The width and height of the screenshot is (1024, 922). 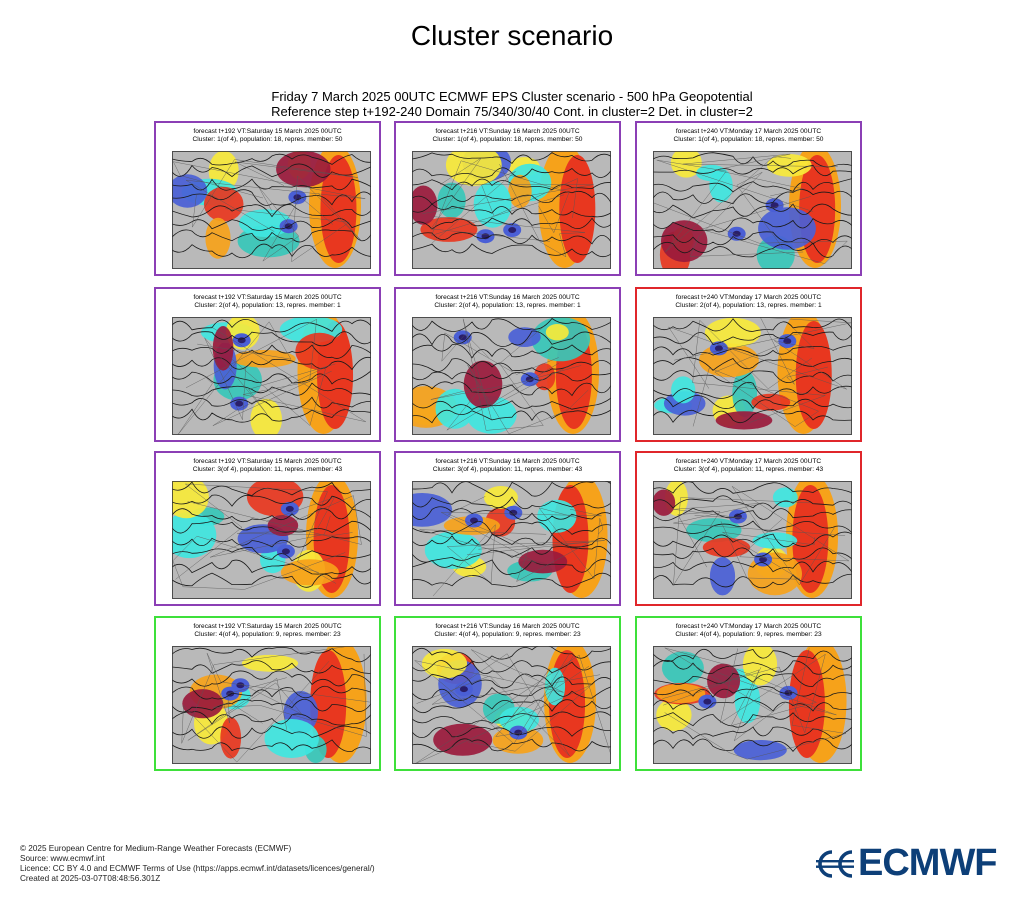 I want to click on footer-source: Source: www.ecmwf.int, so click(x=62, y=858).